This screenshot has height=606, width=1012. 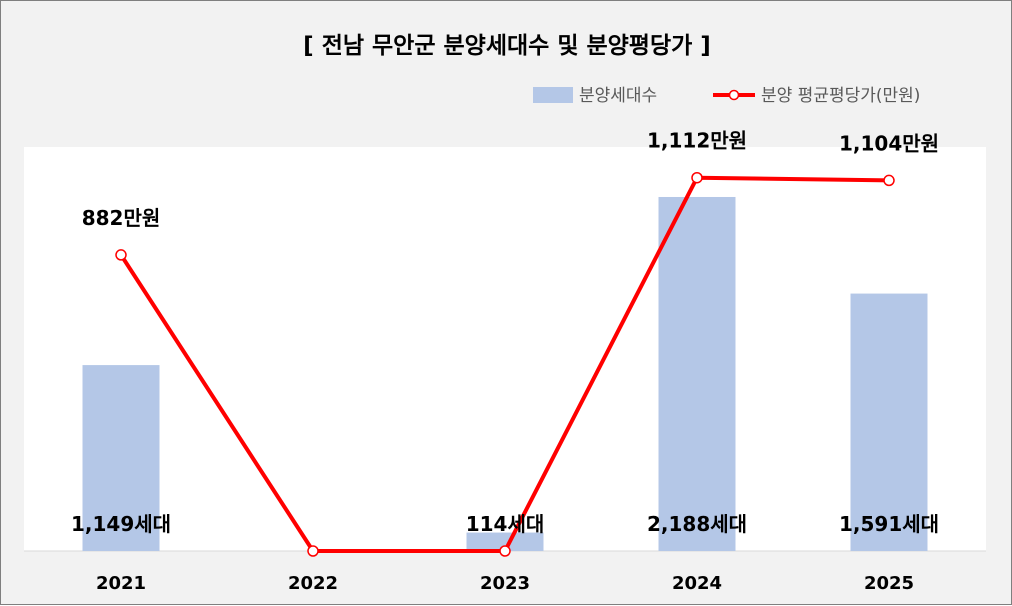 What do you see at coordinates (121, 524) in the screenshot?
I see `bar-label-2021: 1,149세대` at bounding box center [121, 524].